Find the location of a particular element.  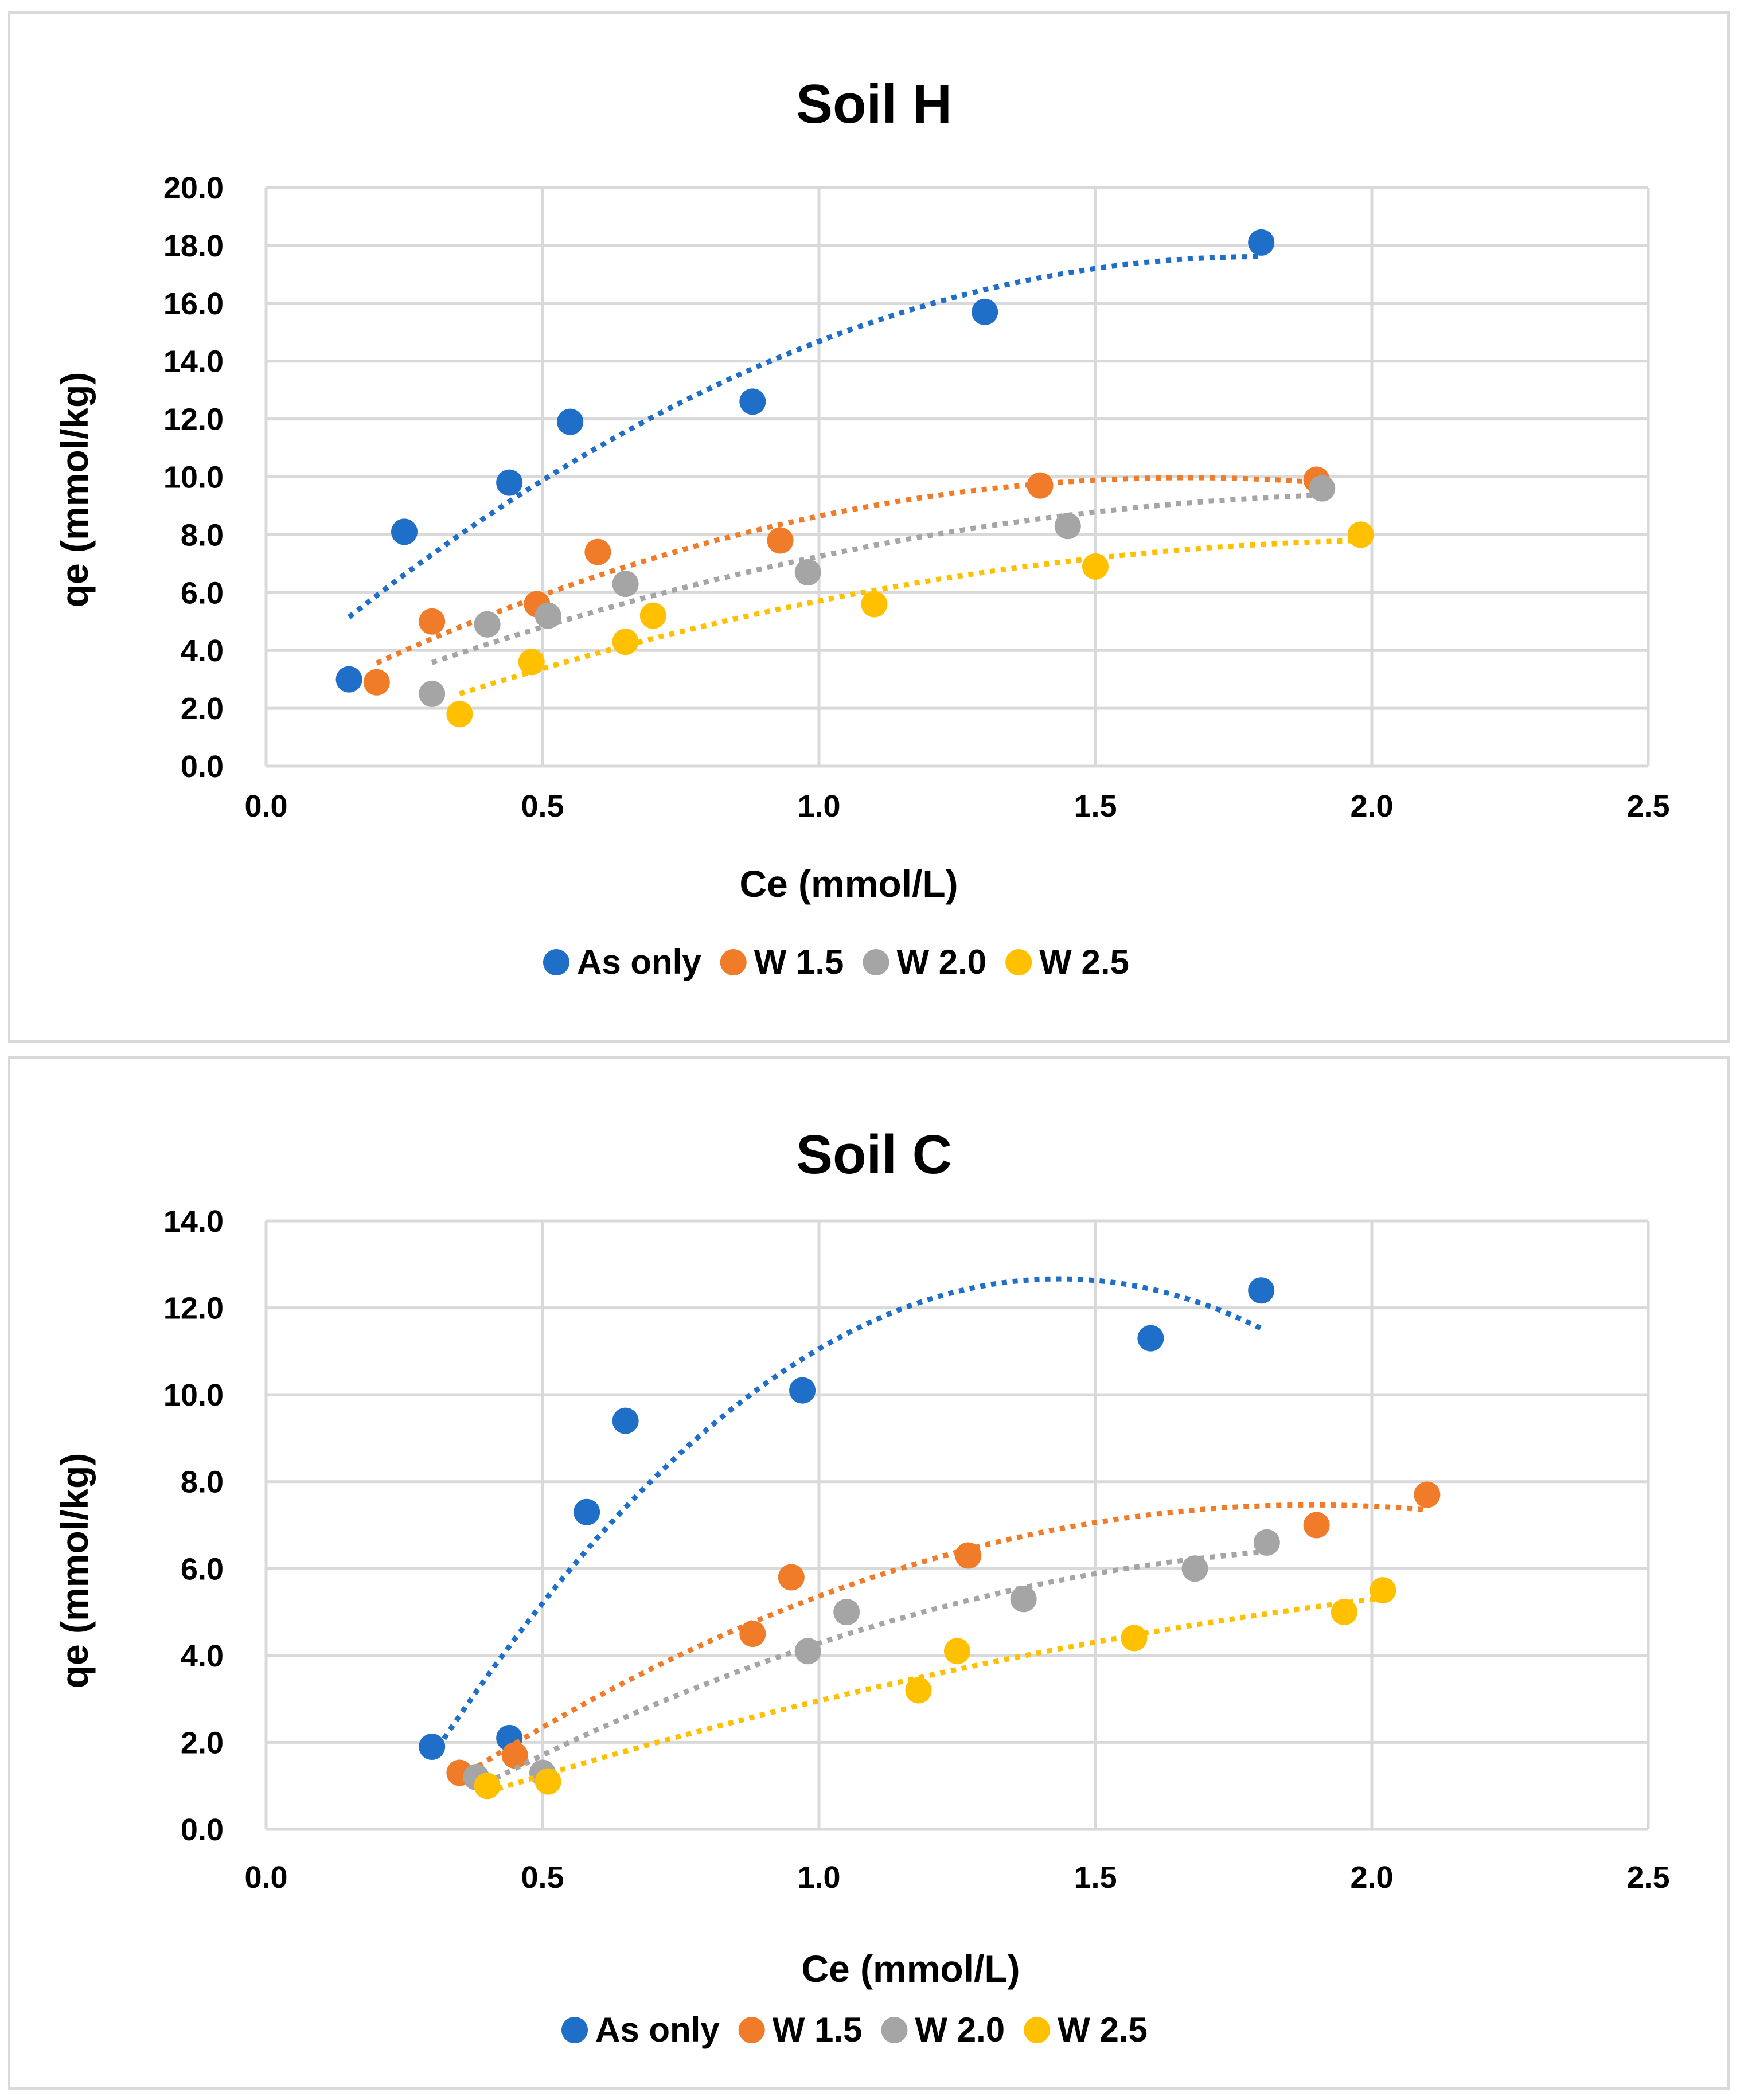

y-tick-label: 20.0 is located at coordinates (193, 188).